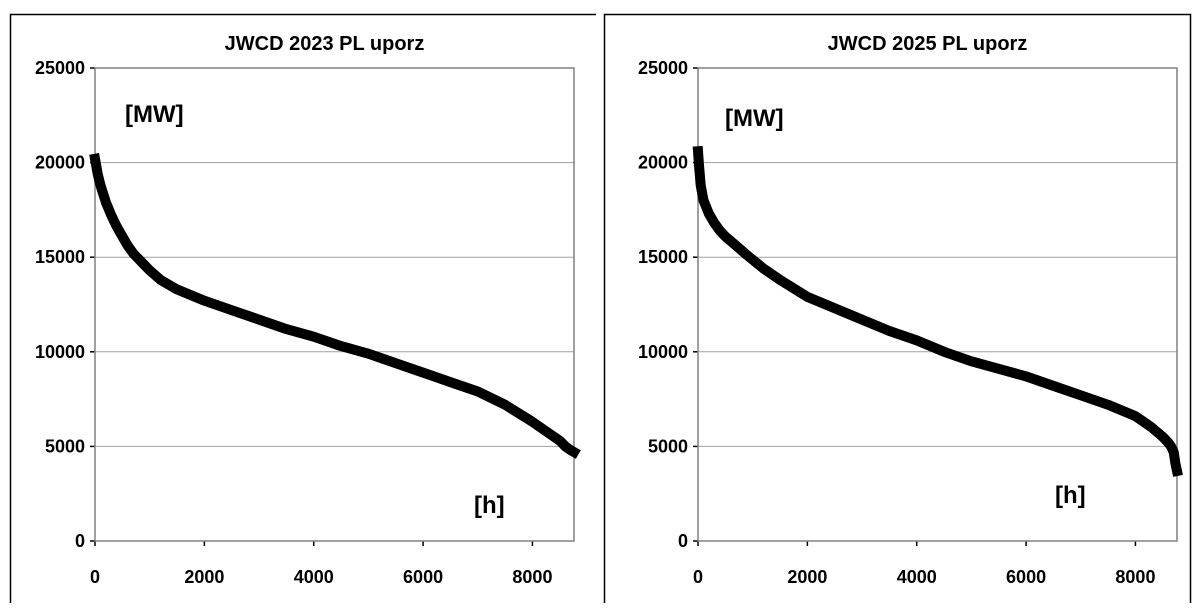  What do you see at coordinates (928, 44) in the screenshot?
I see `chart-title: JWCD 2025 PL uporz` at bounding box center [928, 44].